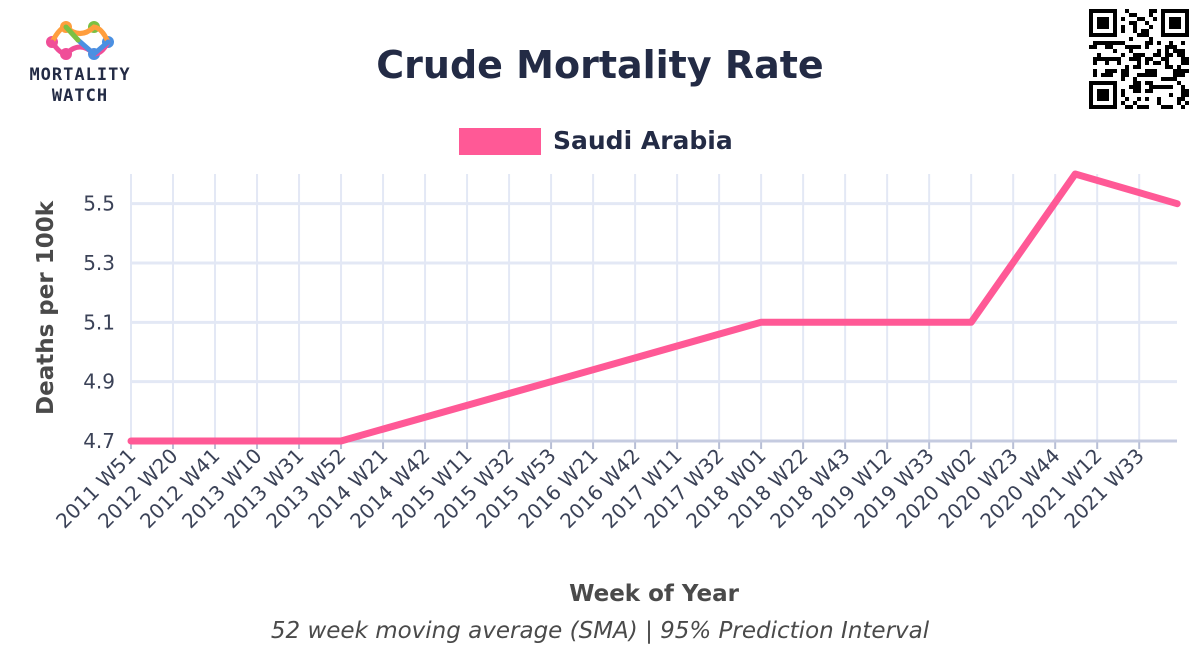 The image size is (1200, 670). I want to click on qr-code-icon, so click(1139, 59).